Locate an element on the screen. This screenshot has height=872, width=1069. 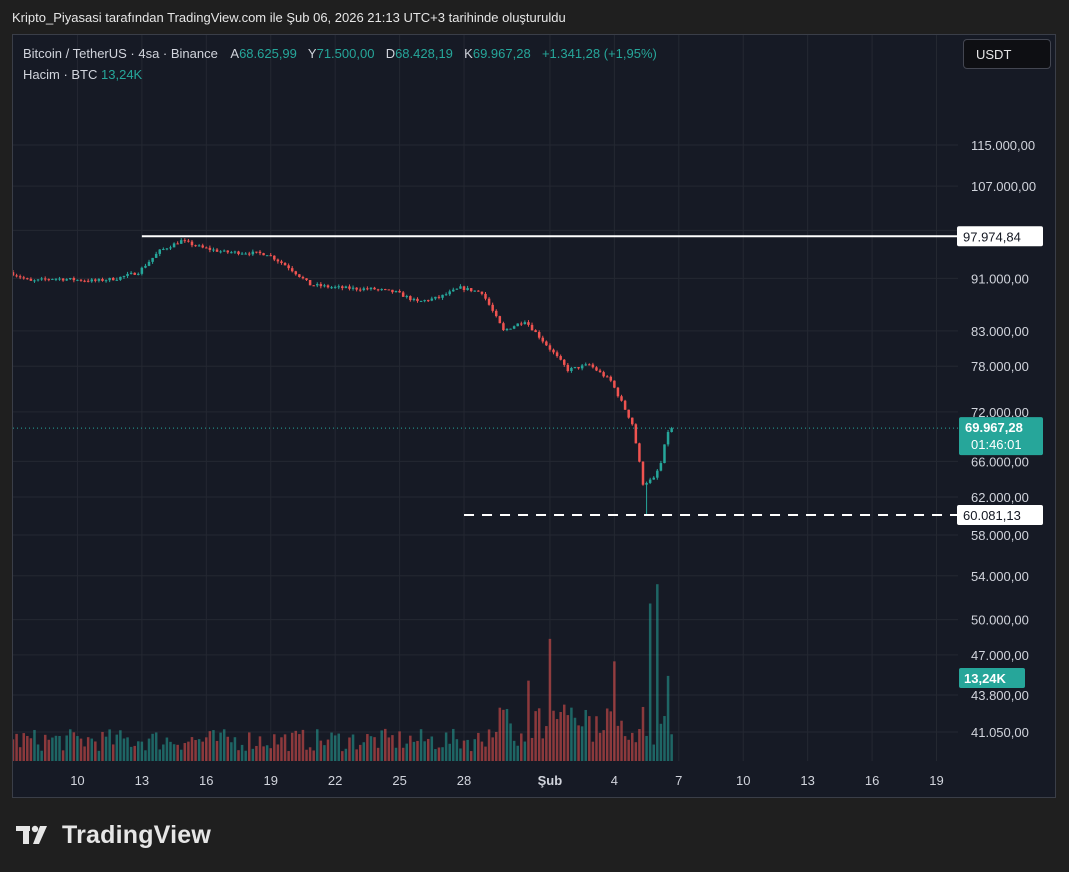
time-tick-label: 16 is located at coordinates (206, 780).